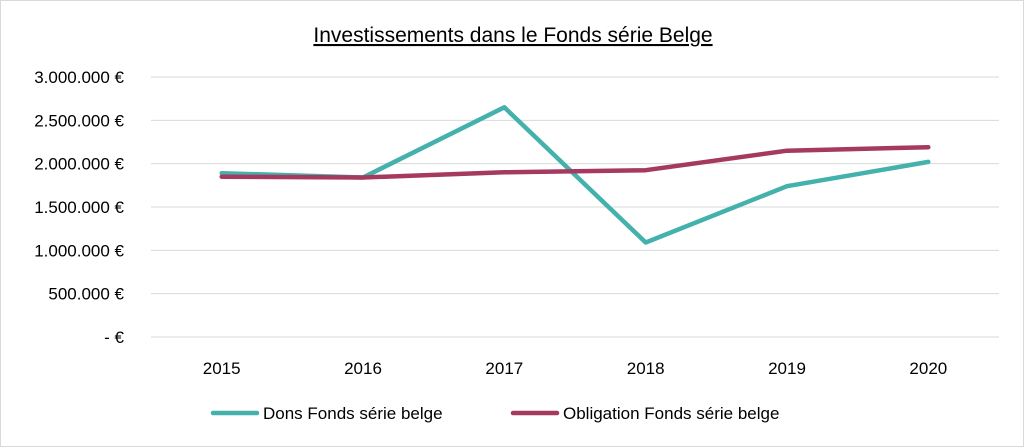 The image size is (1024, 448). What do you see at coordinates (222, 368) in the screenshot?
I see `x-tick-label: 2015` at bounding box center [222, 368].